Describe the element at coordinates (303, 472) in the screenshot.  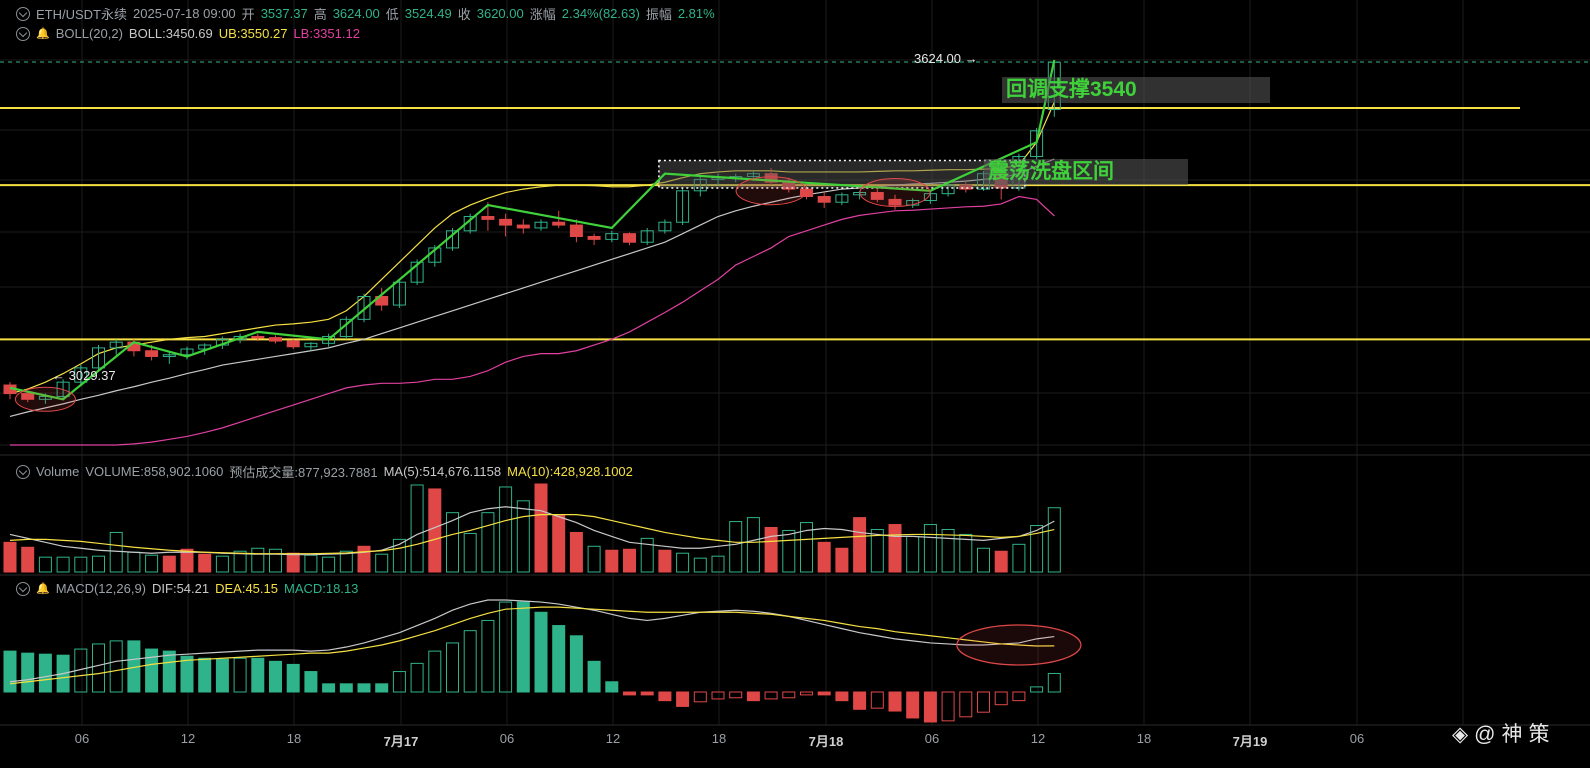
I see `volume-estimate: 预估成交量:877,923.7881` at that location.